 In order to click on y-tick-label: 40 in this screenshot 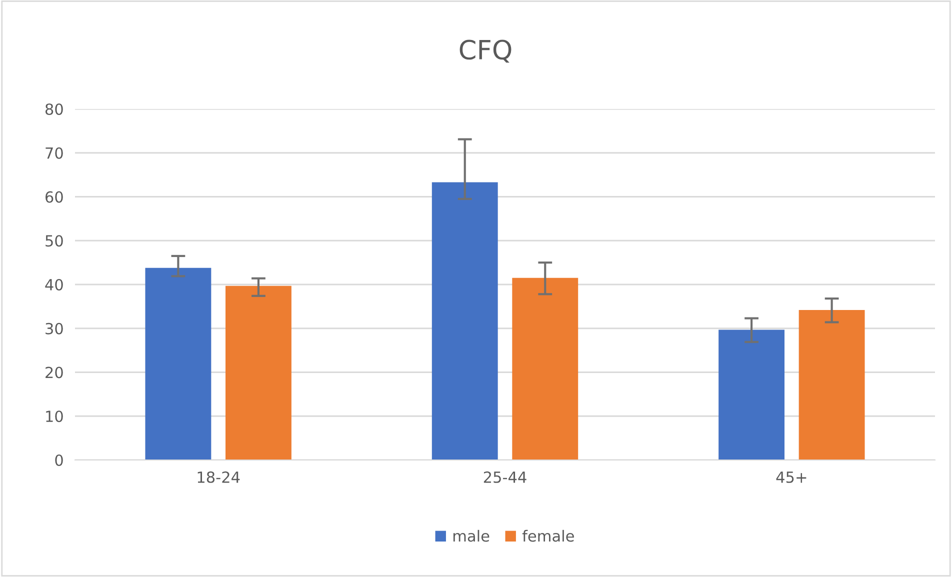, I will do `click(54, 284)`.